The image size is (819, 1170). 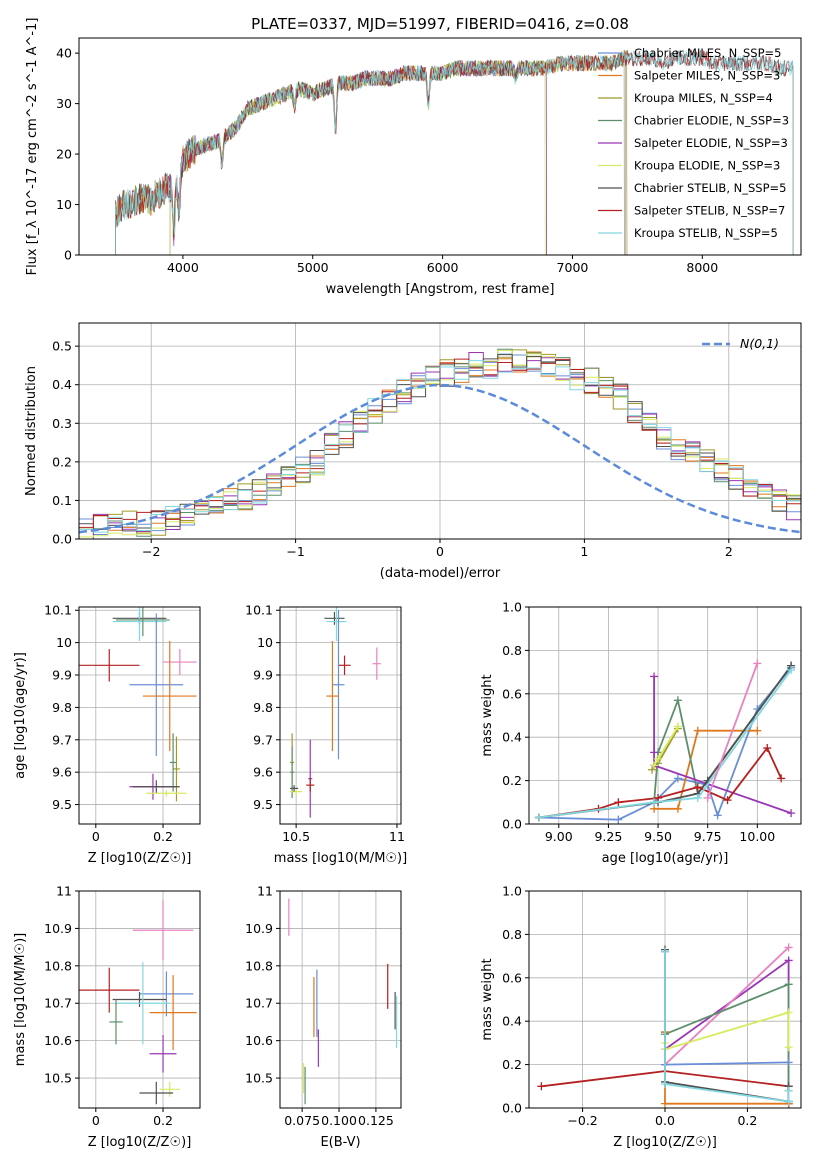 I want to click on x-tick-label: 11, so click(x=397, y=836).